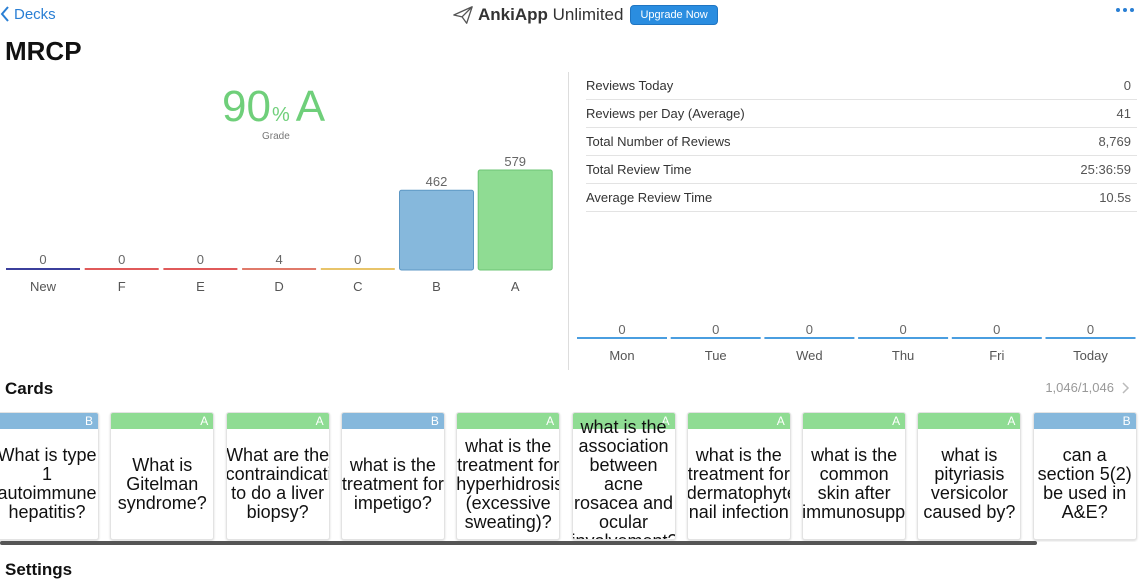 The image size is (1140, 588). I want to click on stat-label: Average Review Time, so click(649, 197).